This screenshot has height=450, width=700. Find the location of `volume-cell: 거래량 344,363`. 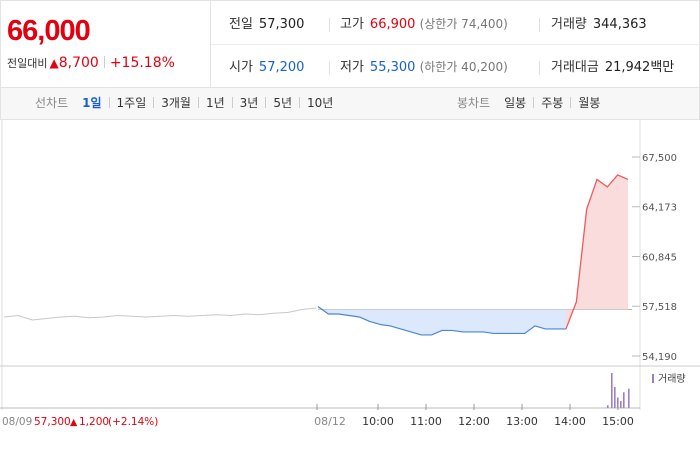

volume-cell: 거래량 344,363 is located at coordinates (599, 24).